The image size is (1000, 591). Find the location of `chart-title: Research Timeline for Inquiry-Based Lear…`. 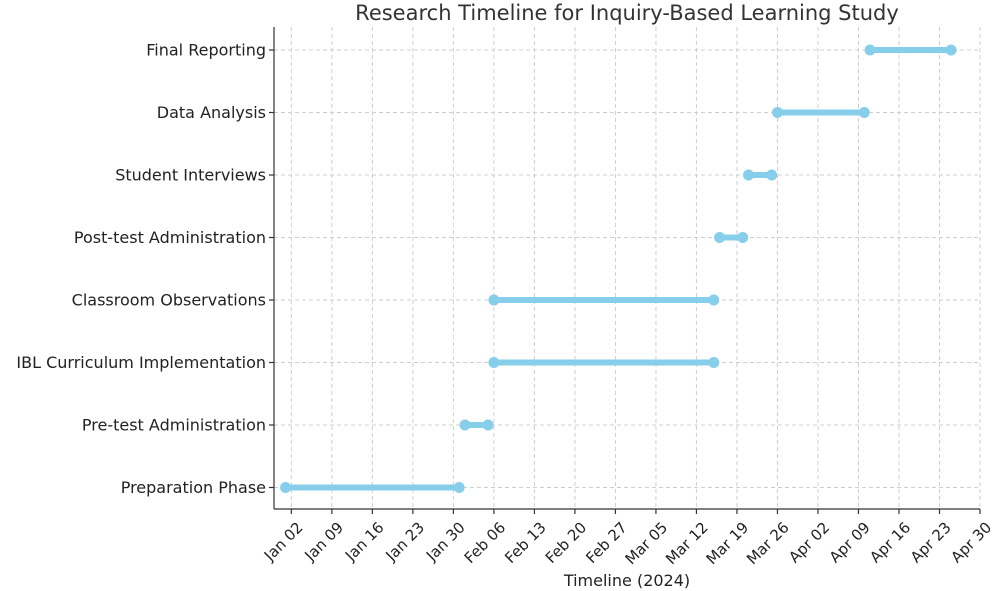

chart-title: Research Timeline for Inquiry-Based Lear… is located at coordinates (627, 13).